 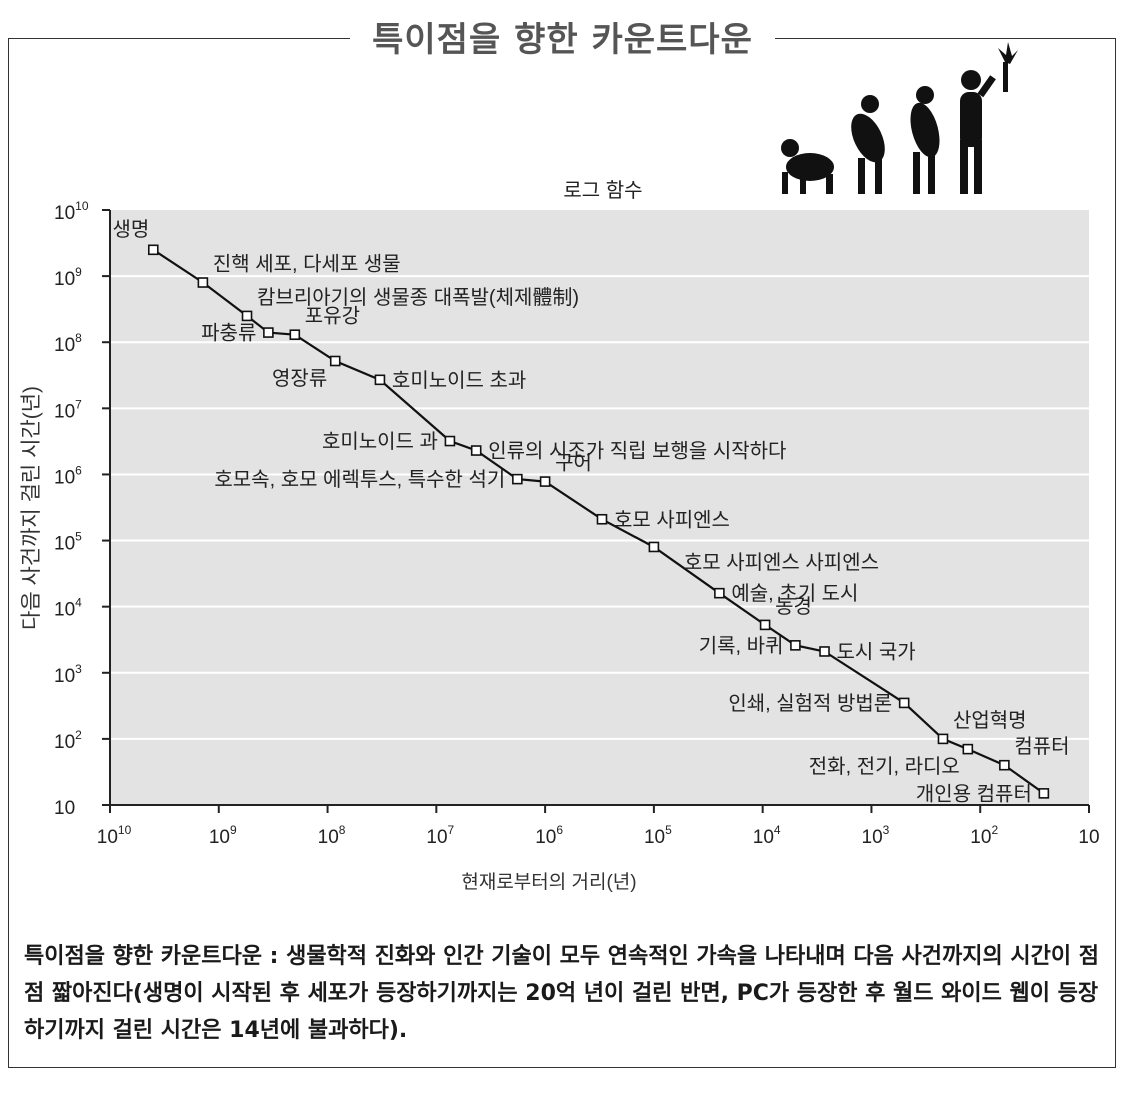 What do you see at coordinates (925, 140) in the screenshot?
I see `hominid-silhouette` at bounding box center [925, 140].